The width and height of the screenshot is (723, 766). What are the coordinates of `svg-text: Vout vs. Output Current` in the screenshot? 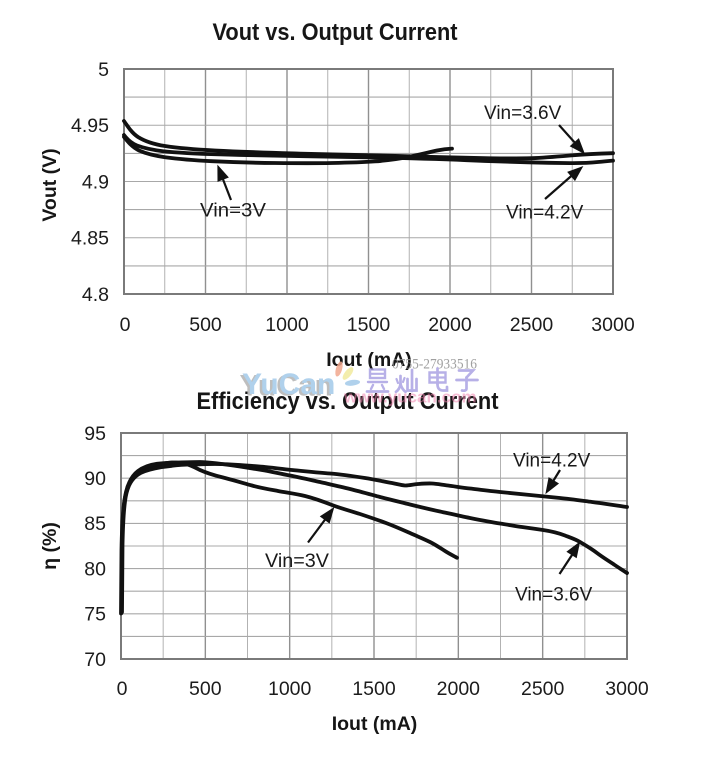 It's located at (335, 32).